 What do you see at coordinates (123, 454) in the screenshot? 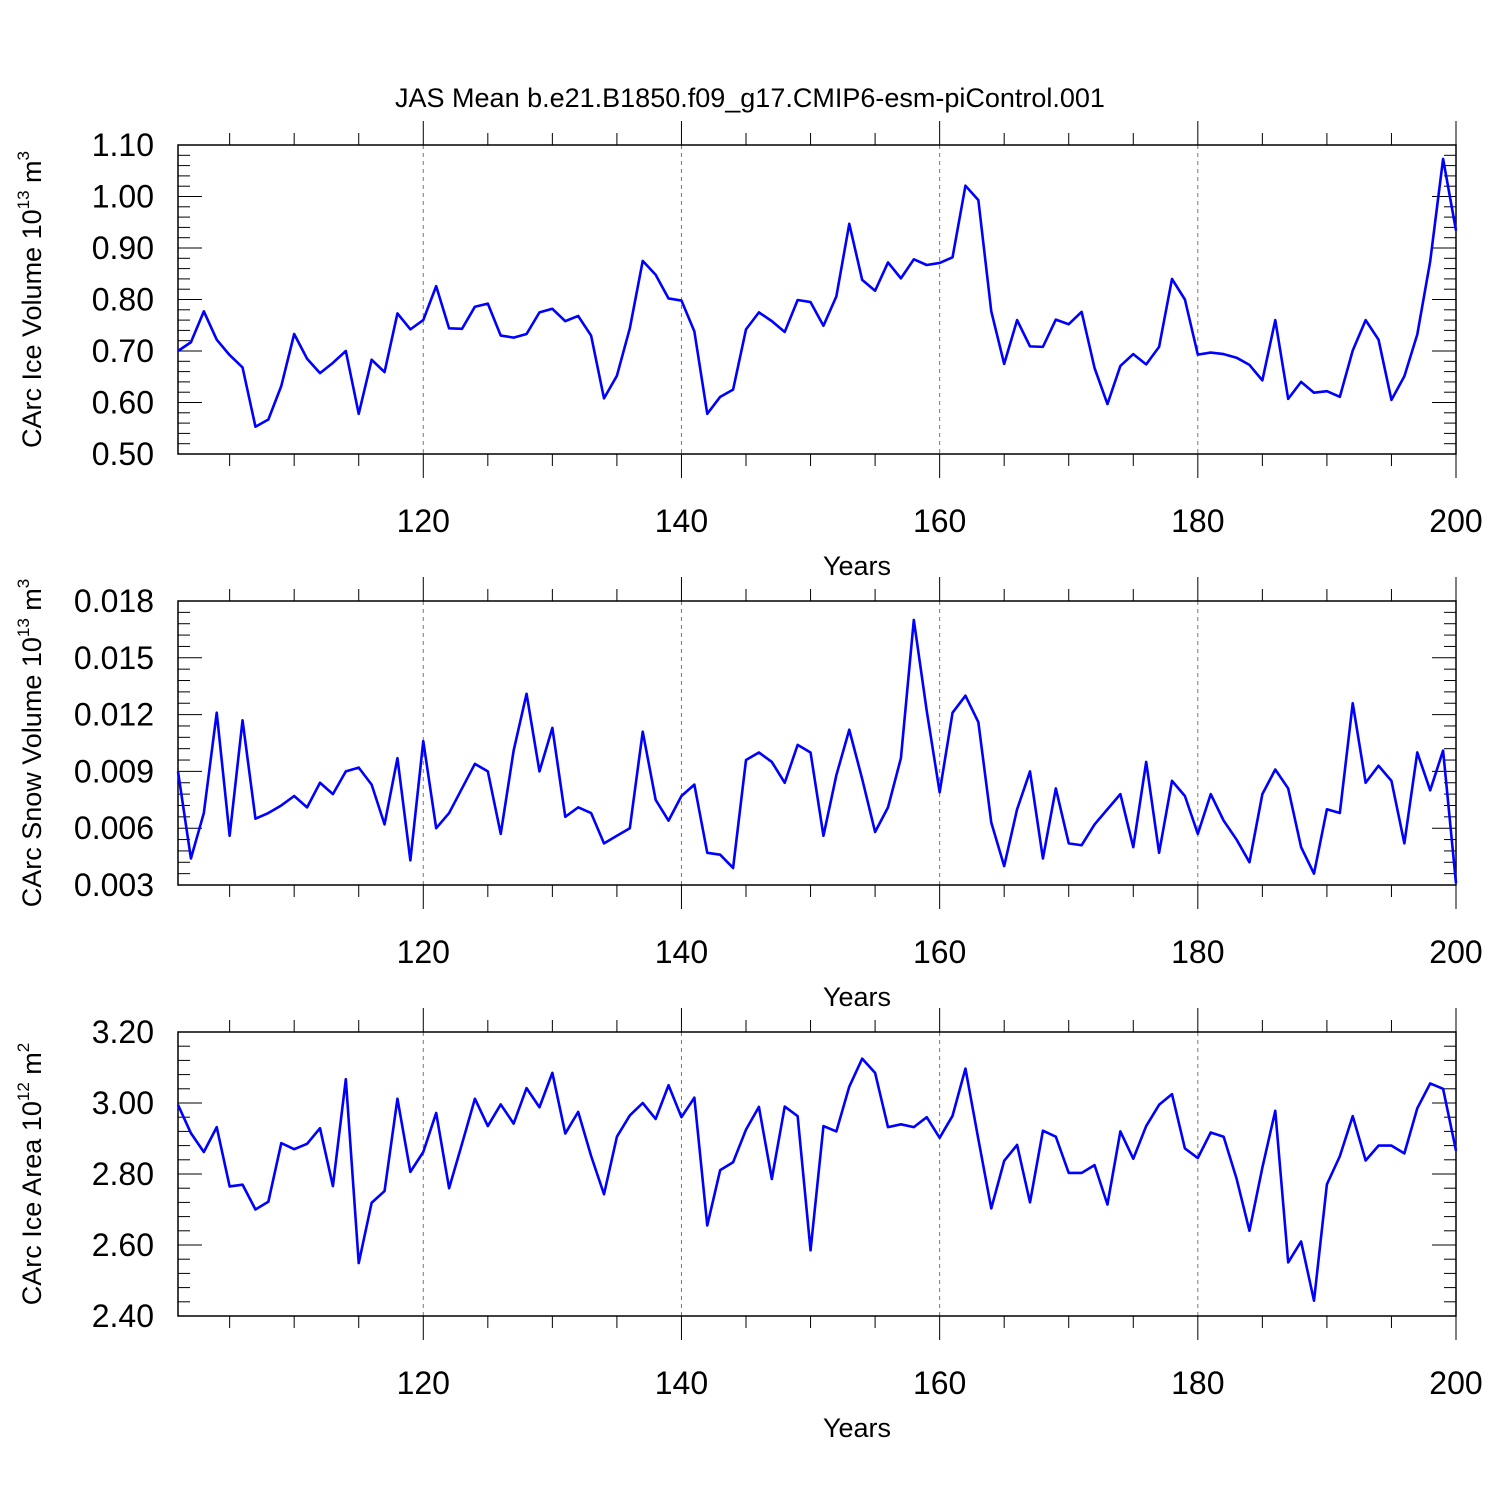
I see `y-tick-label: 0.50` at bounding box center [123, 454].